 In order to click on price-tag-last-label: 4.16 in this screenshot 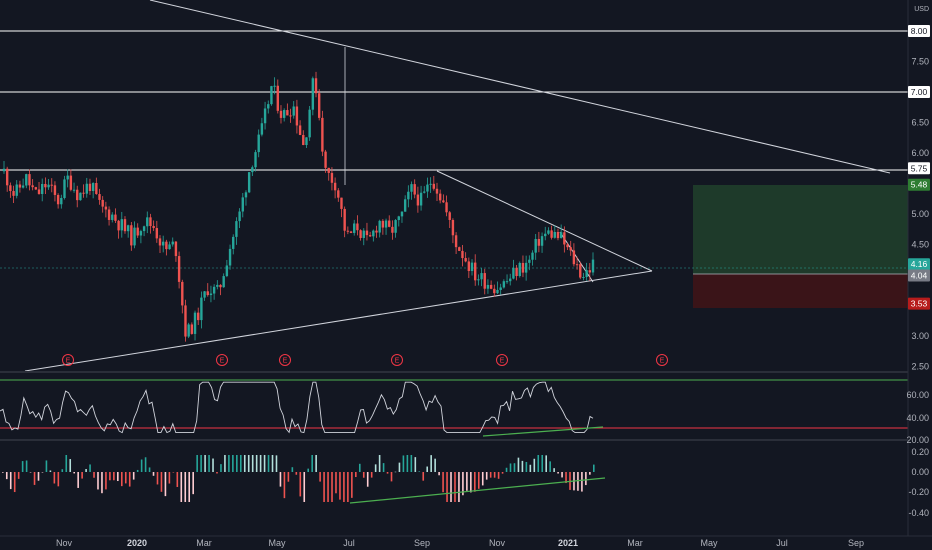, I will do `click(919, 264)`.